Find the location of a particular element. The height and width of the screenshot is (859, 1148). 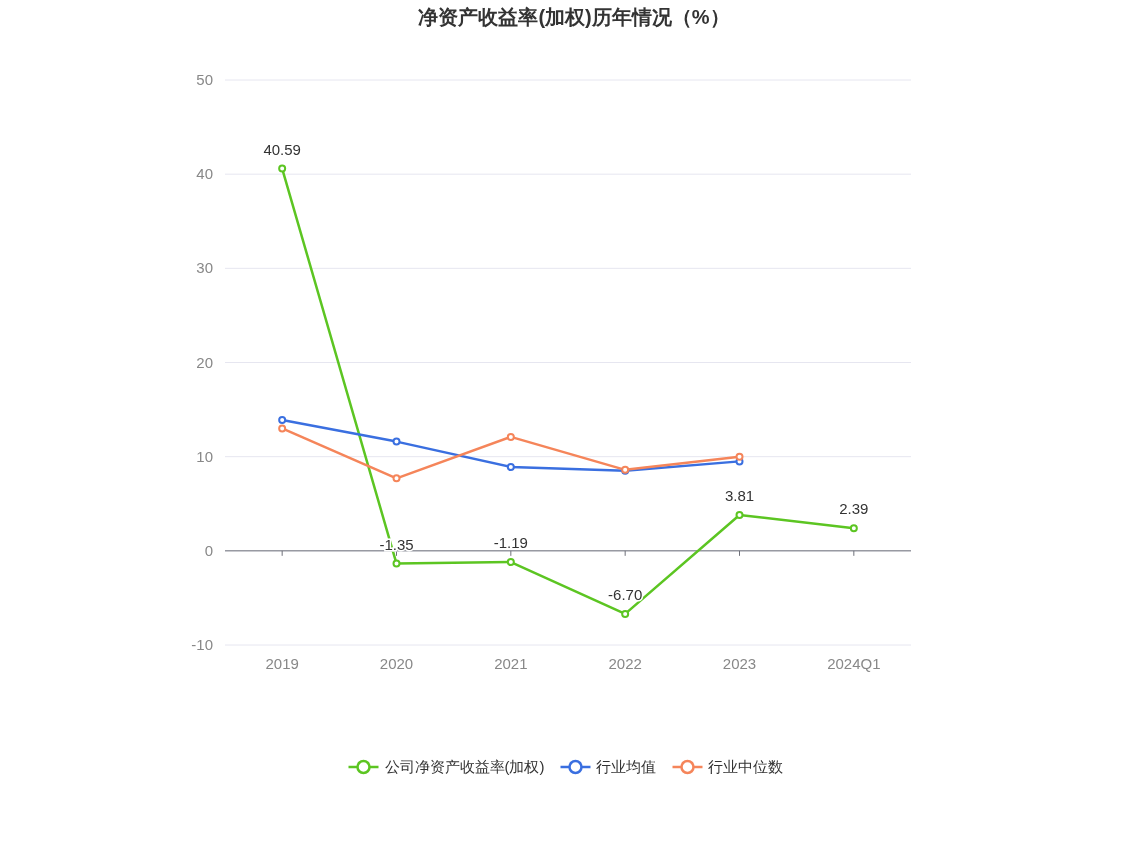

data-label: -1.19 is located at coordinates (510, 543).